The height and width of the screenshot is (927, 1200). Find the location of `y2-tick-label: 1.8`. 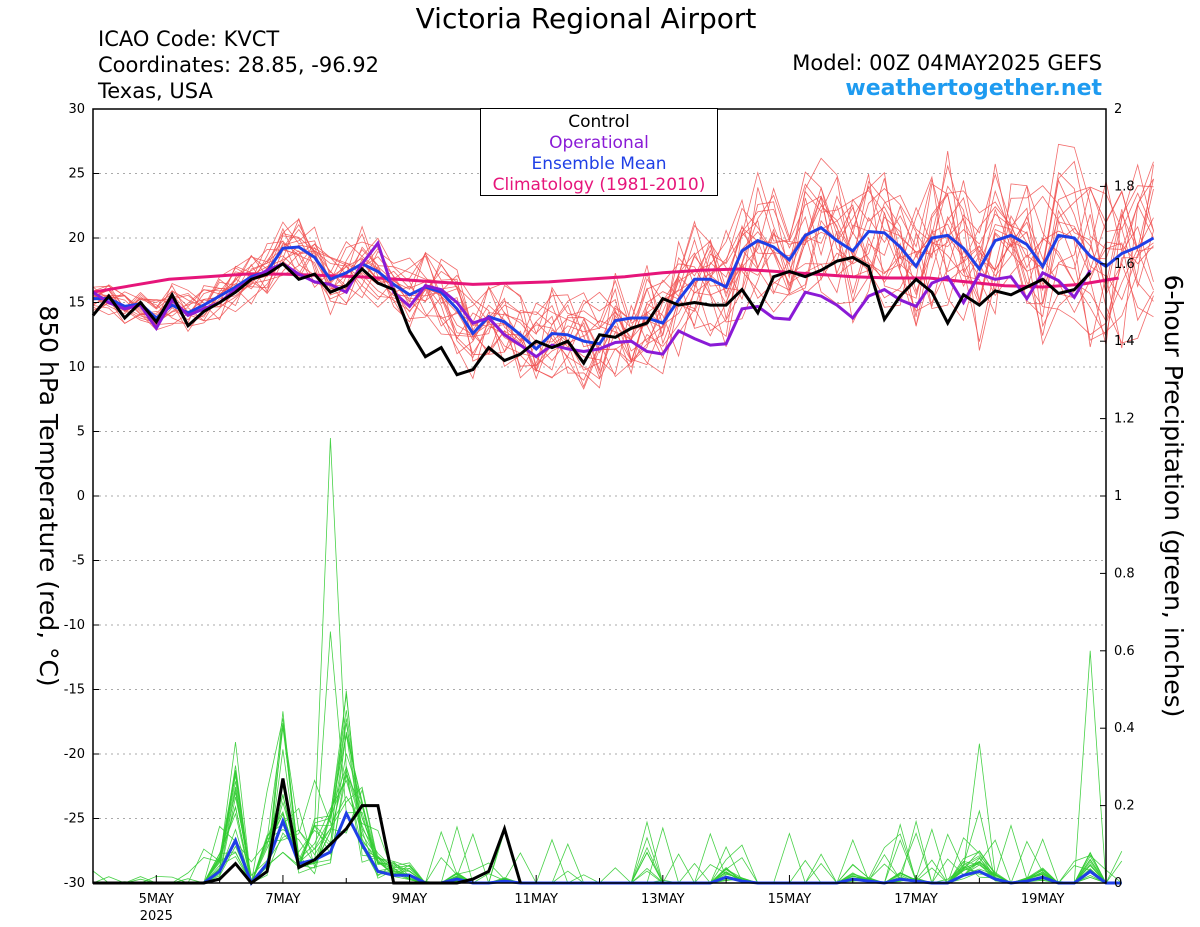

y2-tick-label: 1.8 is located at coordinates (1124, 186).